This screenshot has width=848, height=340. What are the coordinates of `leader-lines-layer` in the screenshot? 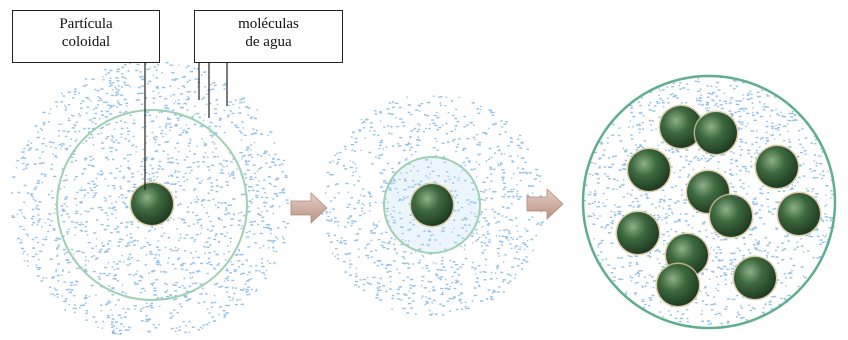 It's located at (186, 126).